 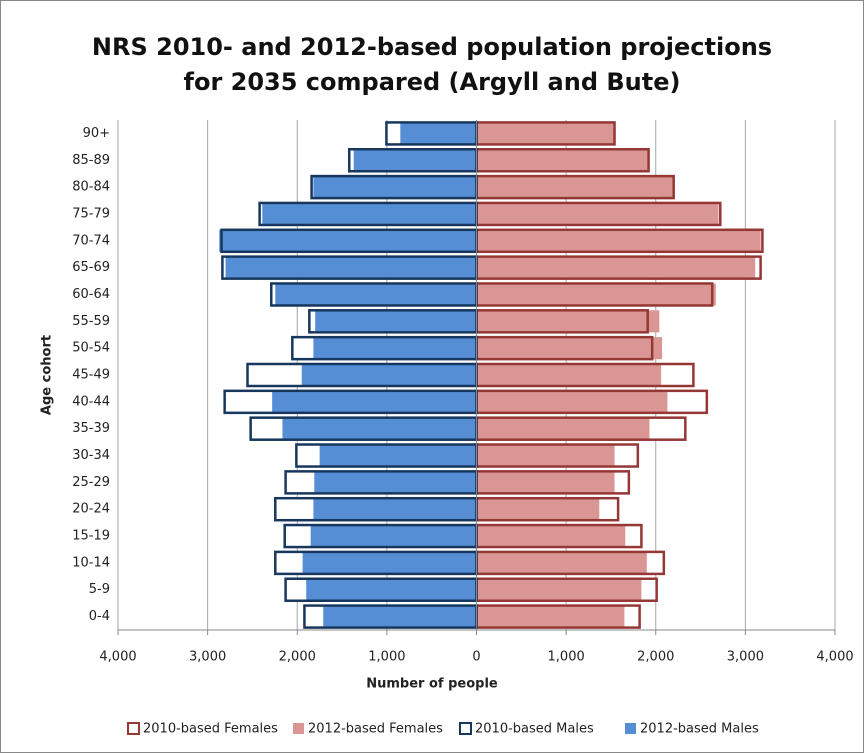 I want to click on y-tick-label: 60-64, so click(x=91, y=294).